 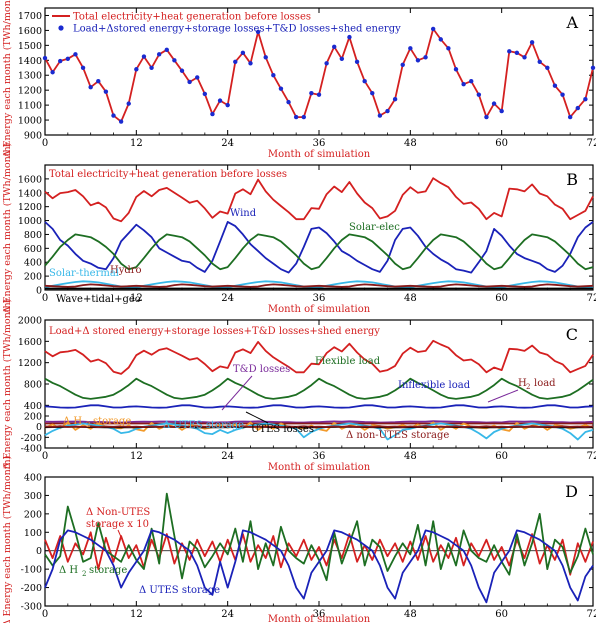 I want to click on label-d-dh2-sub: 2, so click(x=84, y=574).